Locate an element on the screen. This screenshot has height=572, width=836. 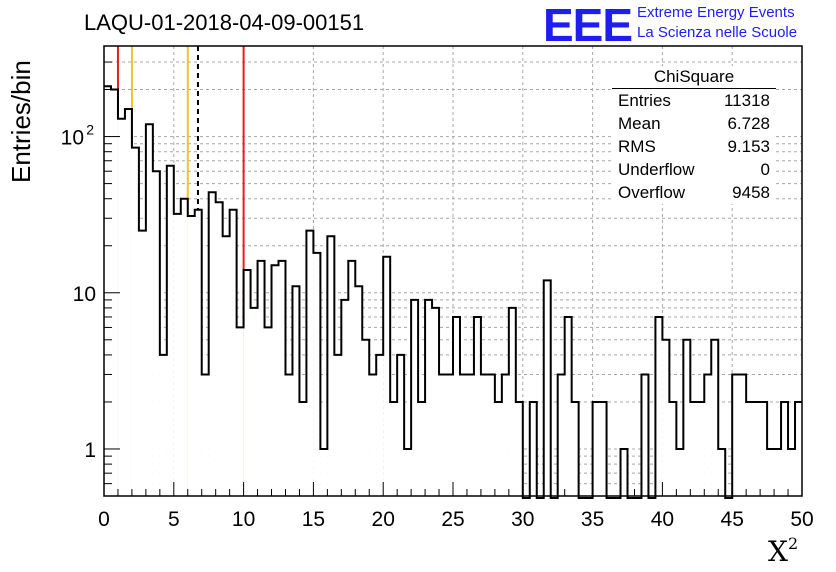
y-tick-label: 10 is located at coordinates (84, 294).